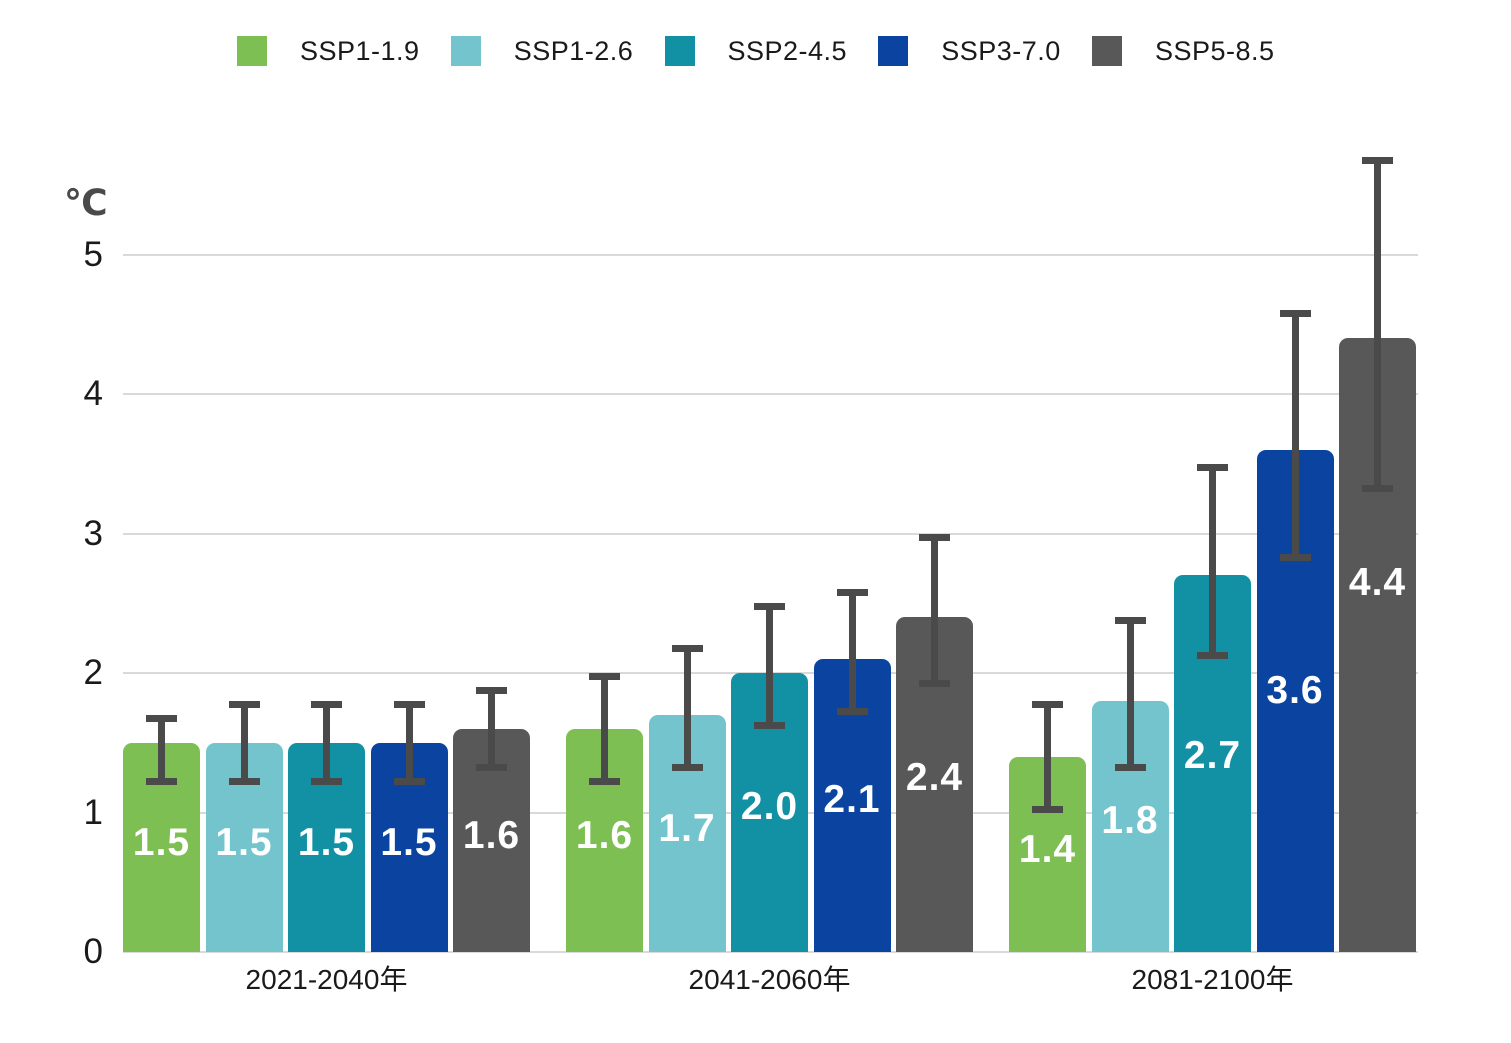 This screenshot has width=1511, height=1043. Describe the element at coordinates (93, 951) in the screenshot. I see `y-tick-label: 0` at that location.